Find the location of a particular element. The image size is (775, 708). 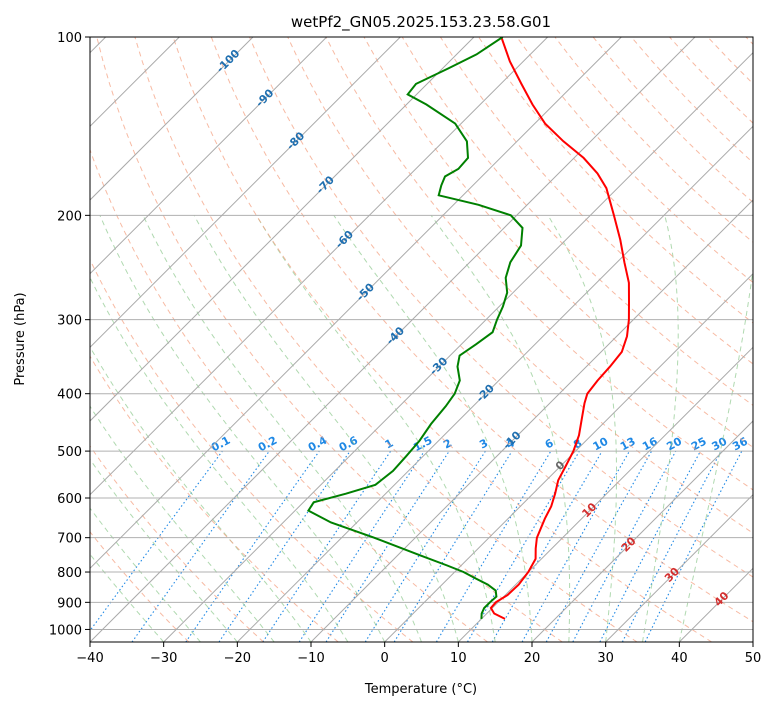

x-tick-label: −30 is located at coordinates (163, 658).